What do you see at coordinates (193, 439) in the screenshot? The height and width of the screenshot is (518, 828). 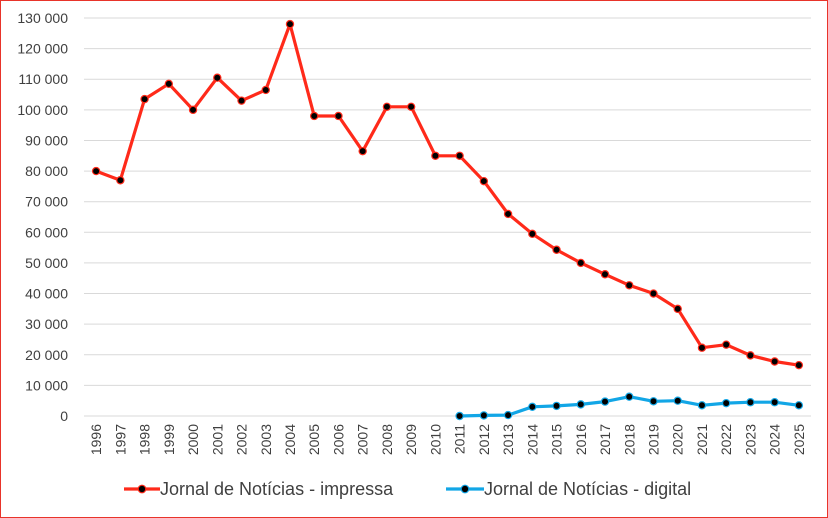 I see `x-tick-label: 2000` at bounding box center [193, 439].